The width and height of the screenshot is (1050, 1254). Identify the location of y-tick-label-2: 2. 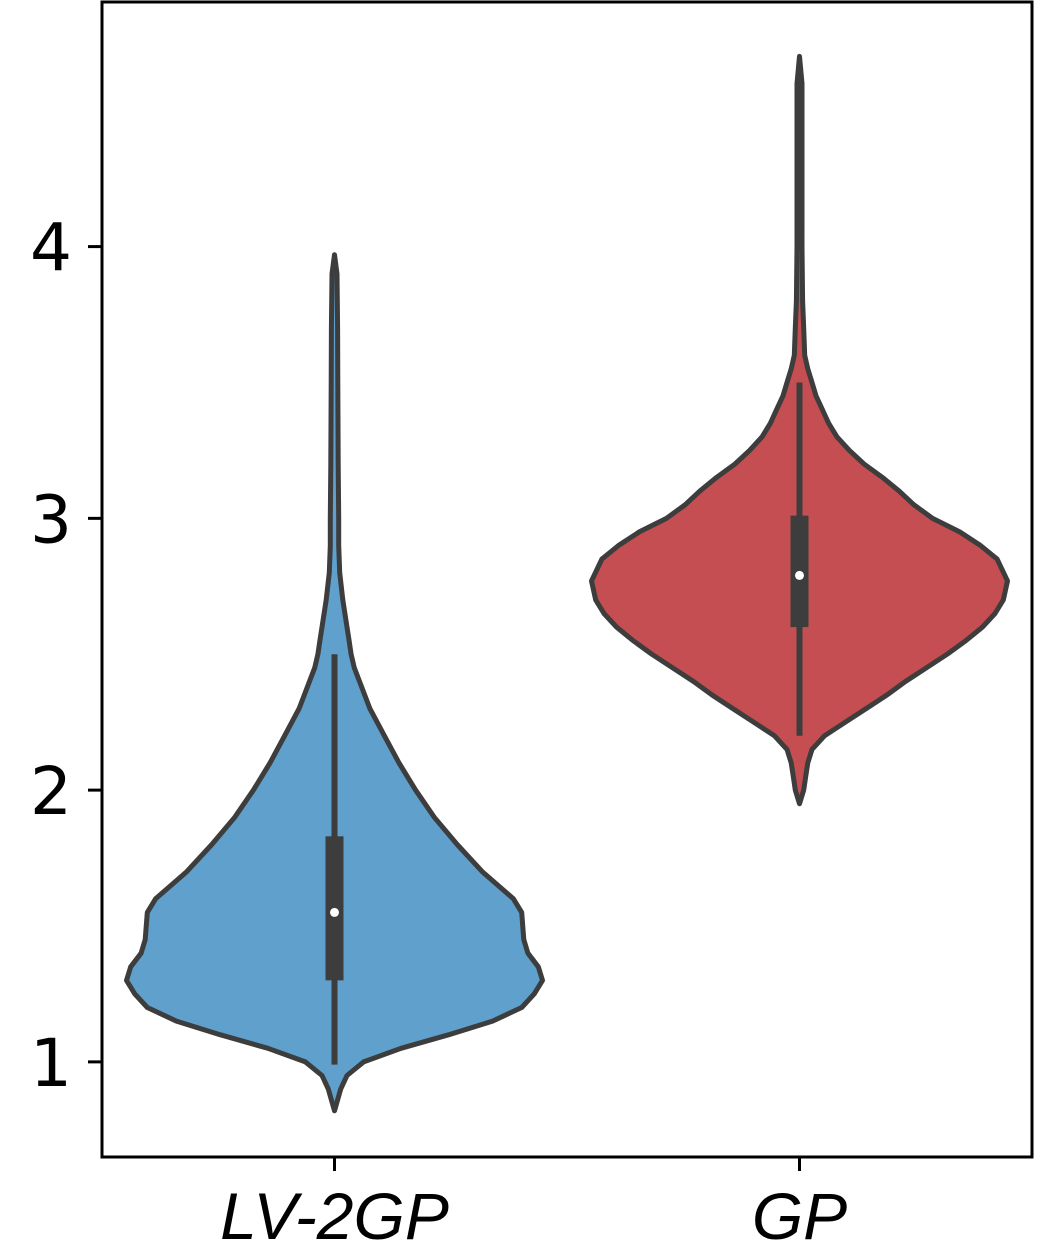
(51, 791).